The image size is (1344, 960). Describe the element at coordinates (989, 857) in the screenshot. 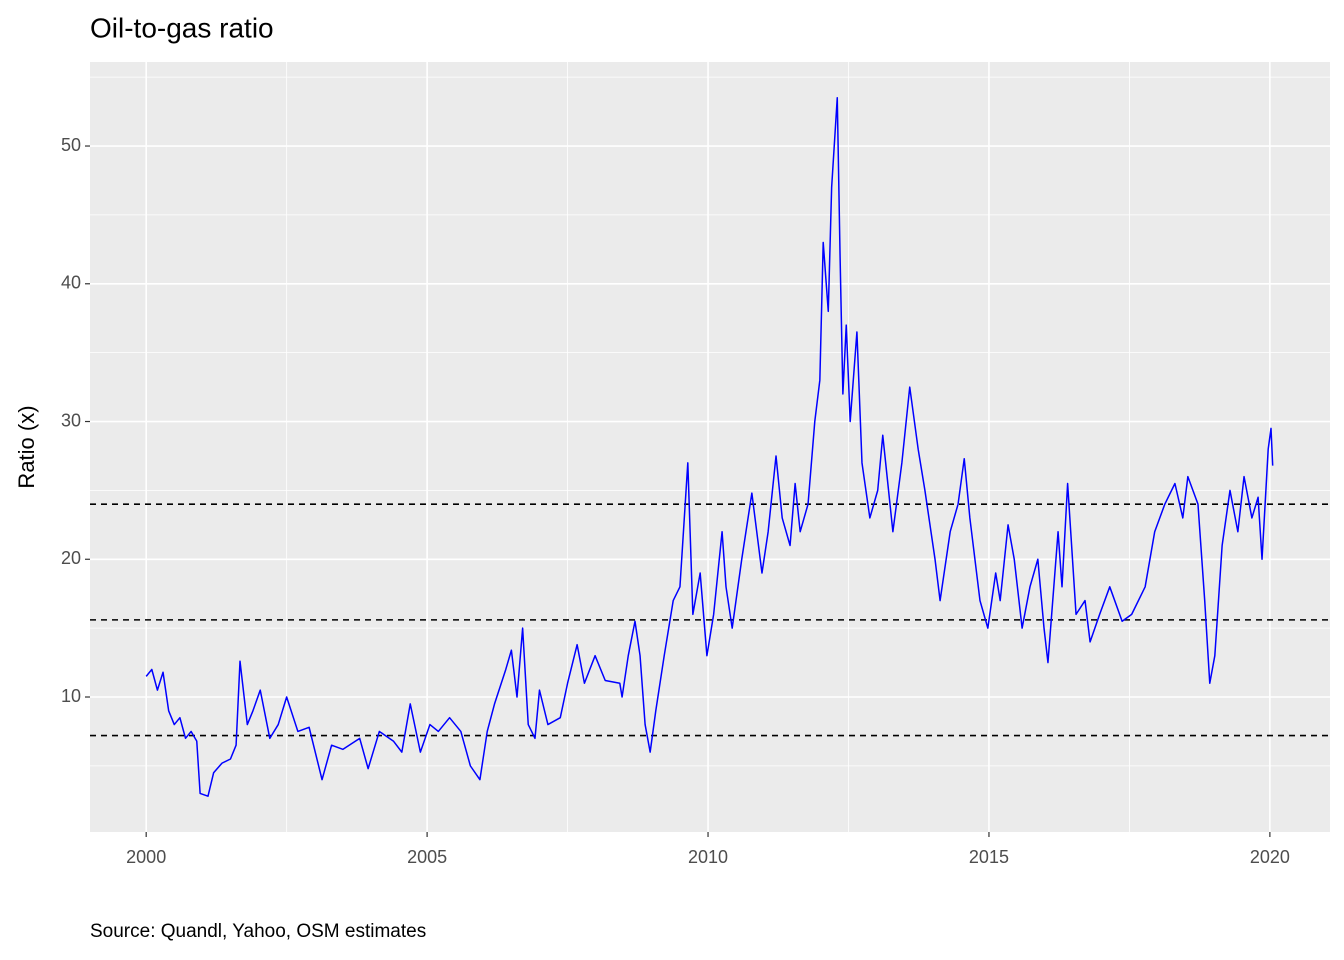

I see `x-tick-label: 2015` at that location.